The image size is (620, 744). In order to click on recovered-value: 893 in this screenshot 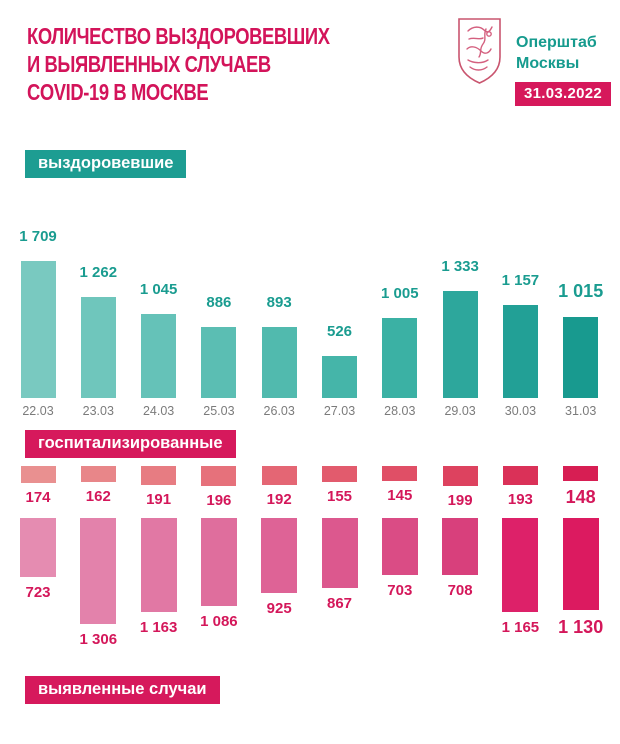, I will do `click(279, 302)`.